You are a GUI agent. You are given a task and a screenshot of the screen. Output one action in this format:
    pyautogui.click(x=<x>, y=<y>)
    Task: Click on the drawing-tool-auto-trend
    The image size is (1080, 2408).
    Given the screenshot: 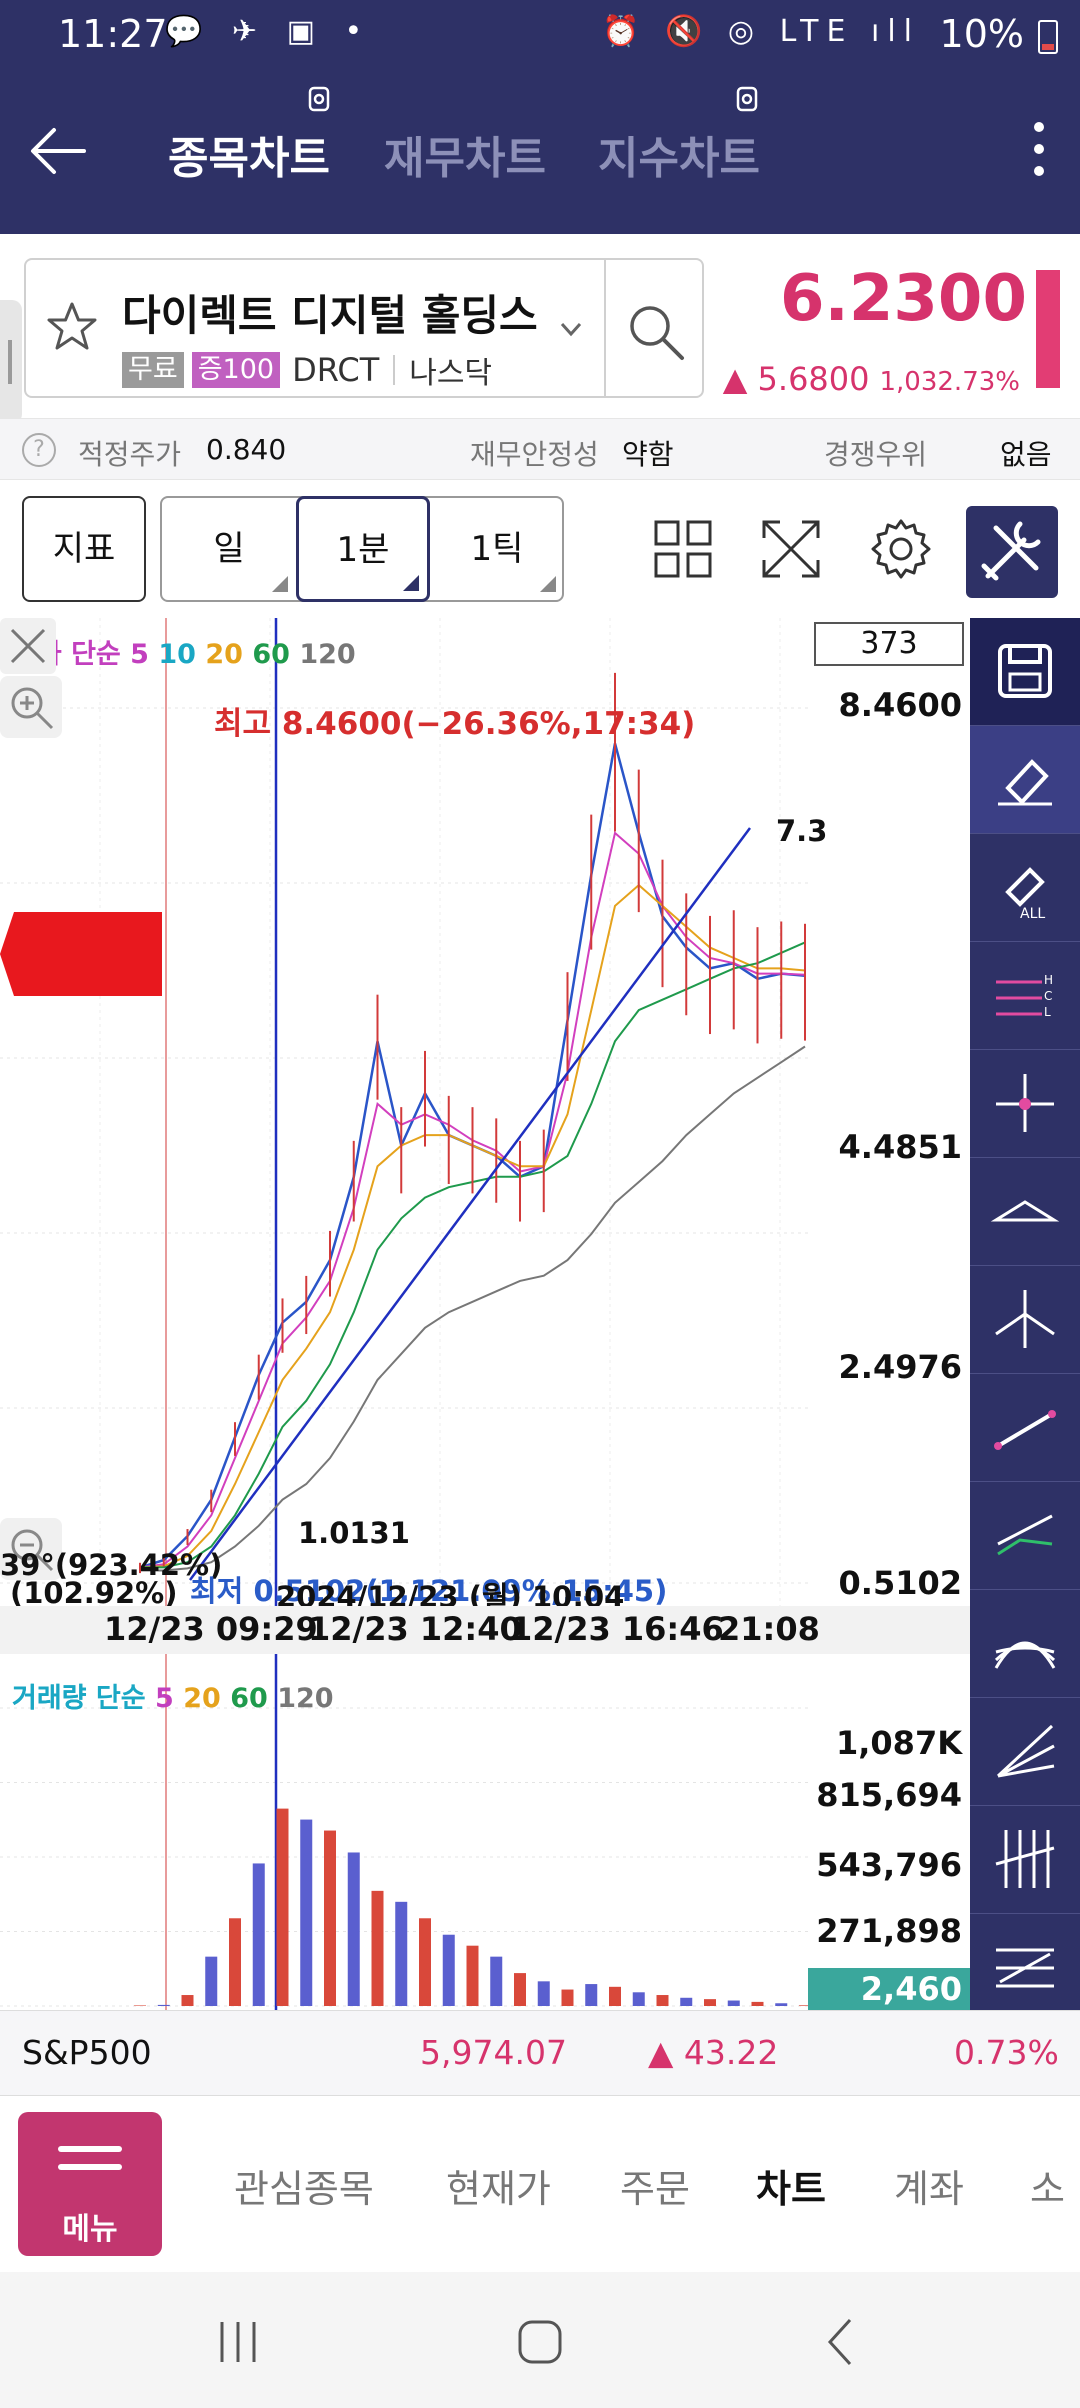 What is the action you would take?
    pyautogui.click(x=1025, y=1536)
    